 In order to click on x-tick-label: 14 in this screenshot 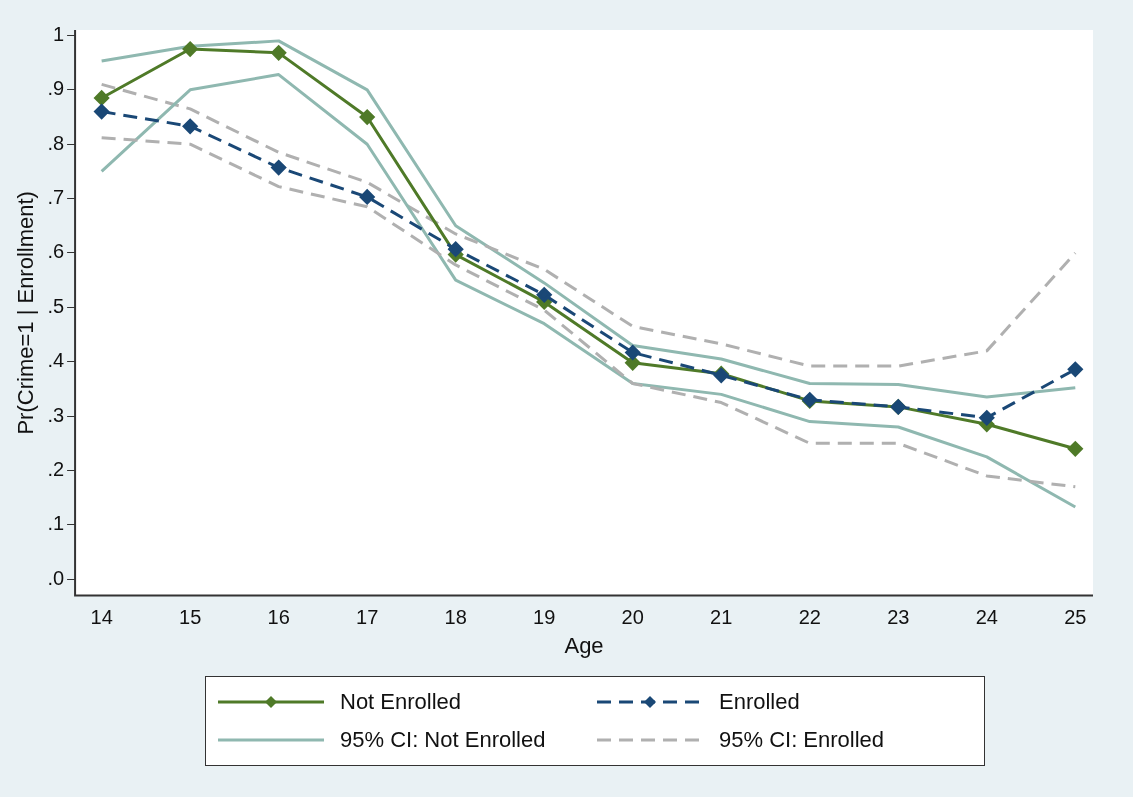, I will do `click(101, 617)`.